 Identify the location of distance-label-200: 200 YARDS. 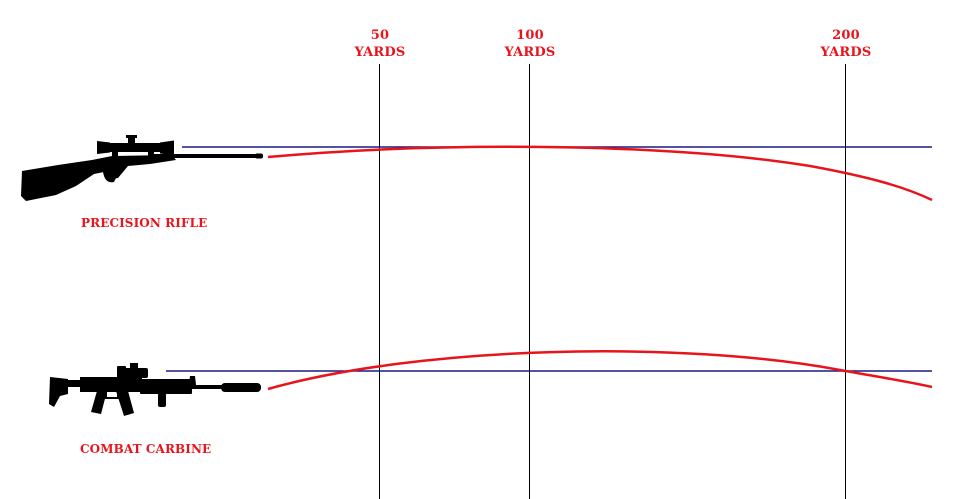
(846, 44).